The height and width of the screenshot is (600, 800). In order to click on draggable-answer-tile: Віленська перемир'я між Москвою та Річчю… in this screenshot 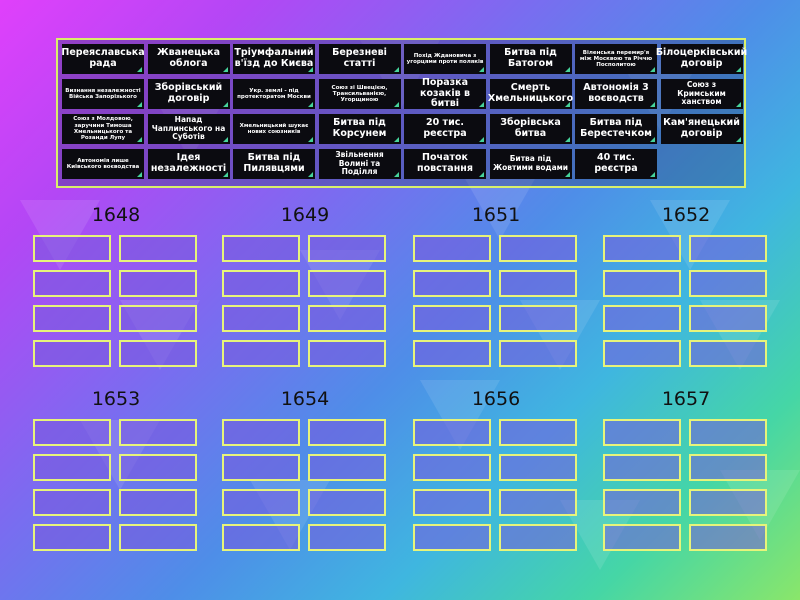, I will do `click(616, 59)`.